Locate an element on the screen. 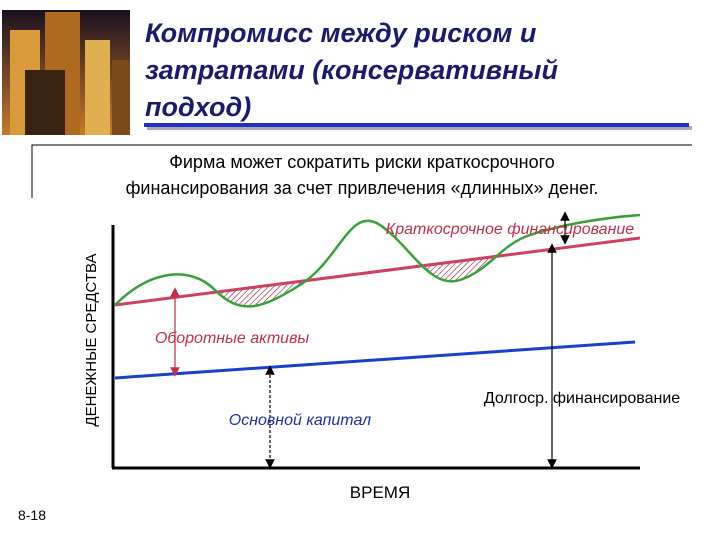 Image resolution: width=720 pixels, height=540 pixels. title-line: Компромисс между риском и is located at coordinates (341, 33).